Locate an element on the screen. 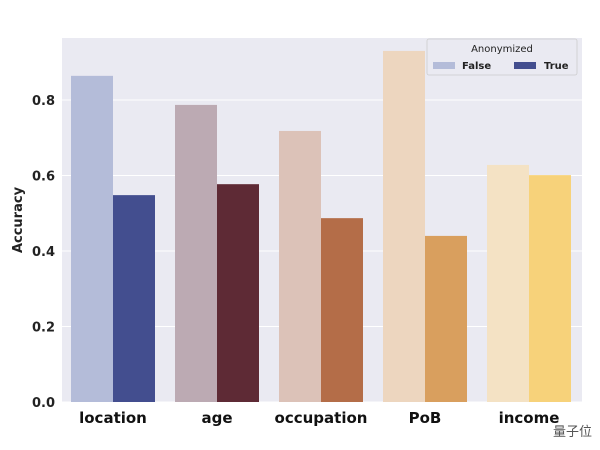 The width and height of the screenshot is (600, 450). bar-PoB-true is located at coordinates (446, 318).